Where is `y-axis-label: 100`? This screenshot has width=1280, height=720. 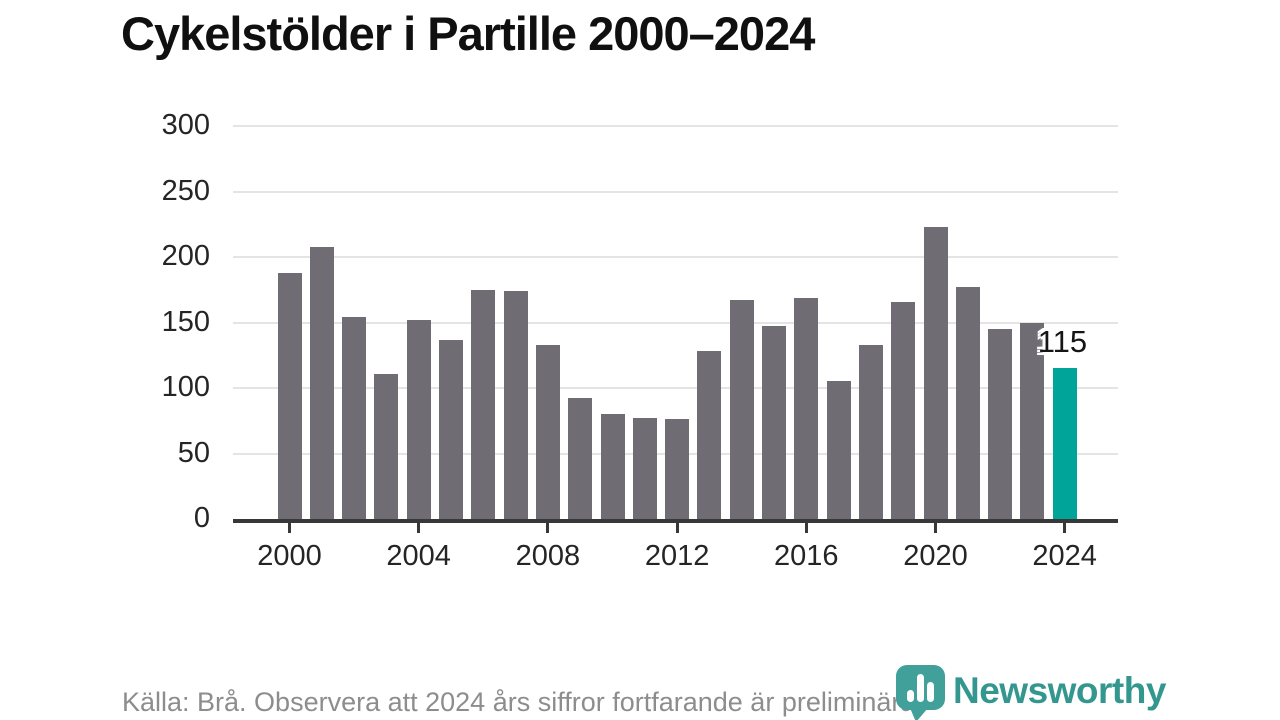
y-axis-label: 100 is located at coordinates (185, 387).